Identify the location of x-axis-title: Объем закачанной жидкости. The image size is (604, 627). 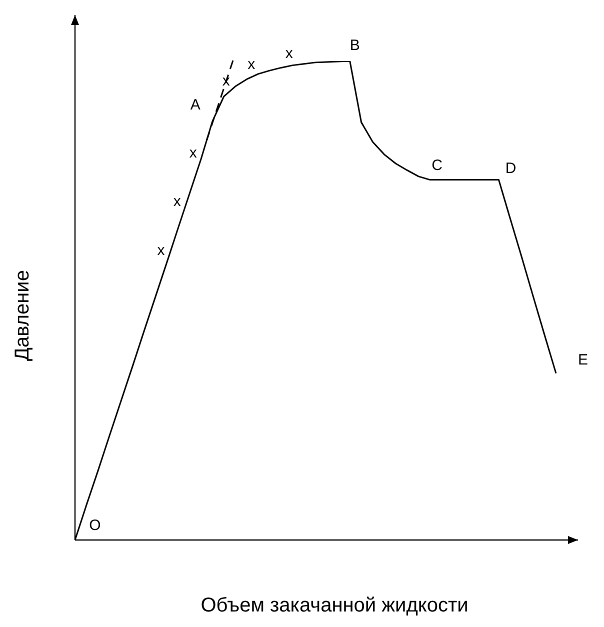
(334, 605).